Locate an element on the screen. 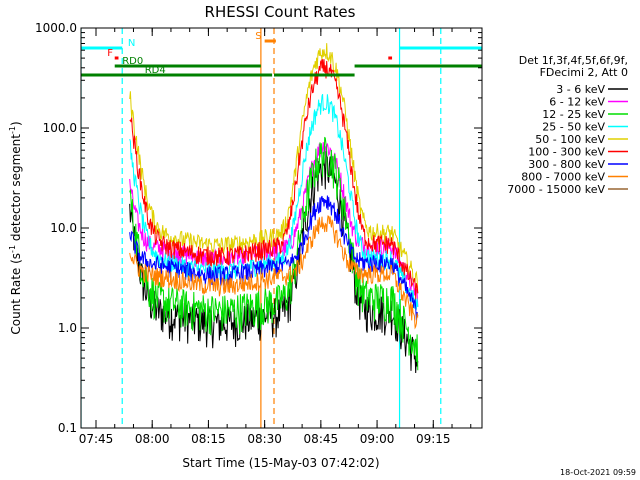 The width and height of the screenshot is (640, 480). legend-label: 3 - 6 keV is located at coordinates (580, 89).